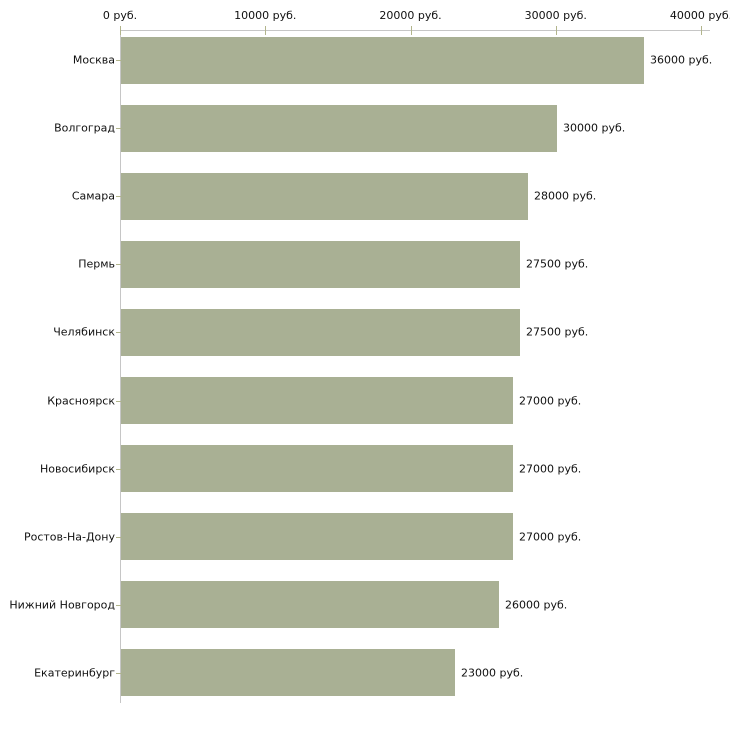 The width and height of the screenshot is (730, 730). I want to click on y-axis-line, so click(120, 366).